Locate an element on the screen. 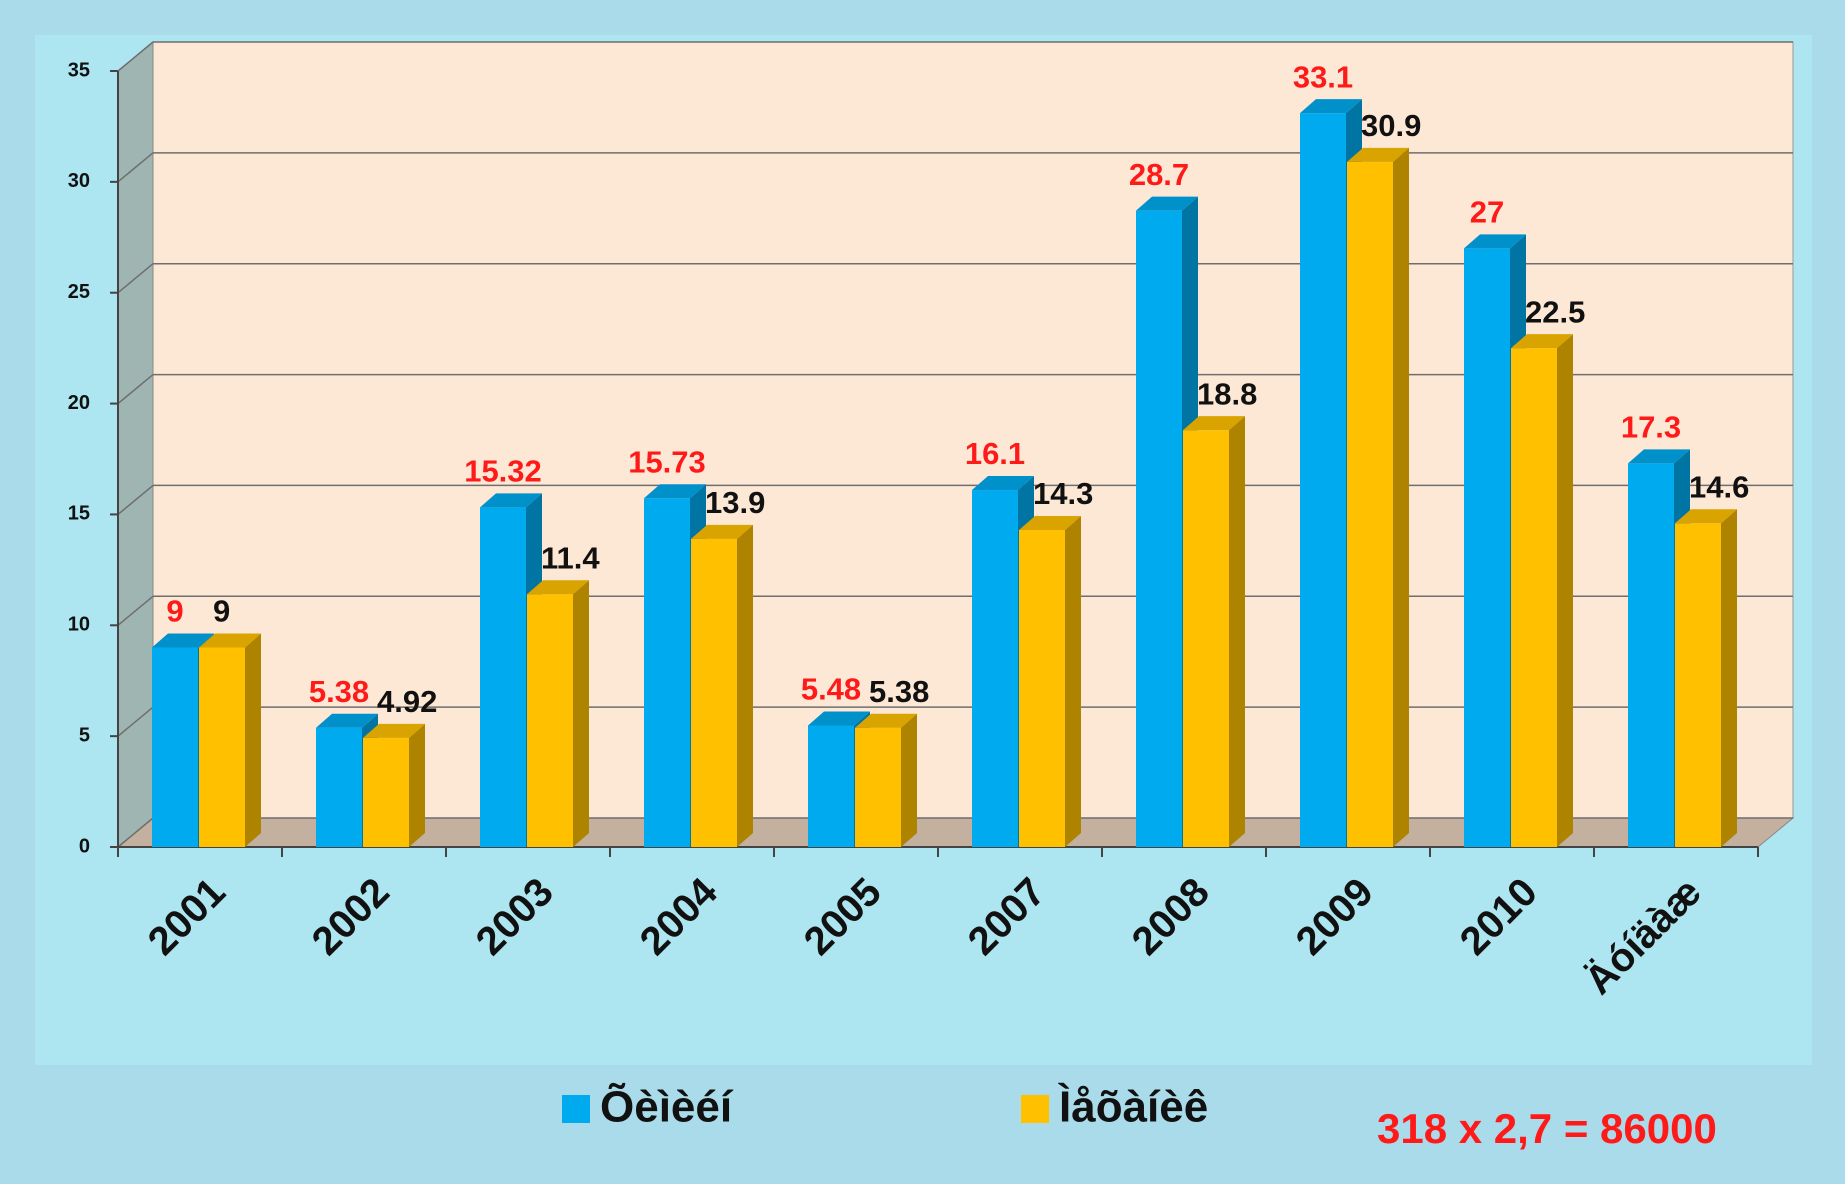 The image size is (1845, 1184). y-tick-label: 5 is located at coordinates (84, 735).